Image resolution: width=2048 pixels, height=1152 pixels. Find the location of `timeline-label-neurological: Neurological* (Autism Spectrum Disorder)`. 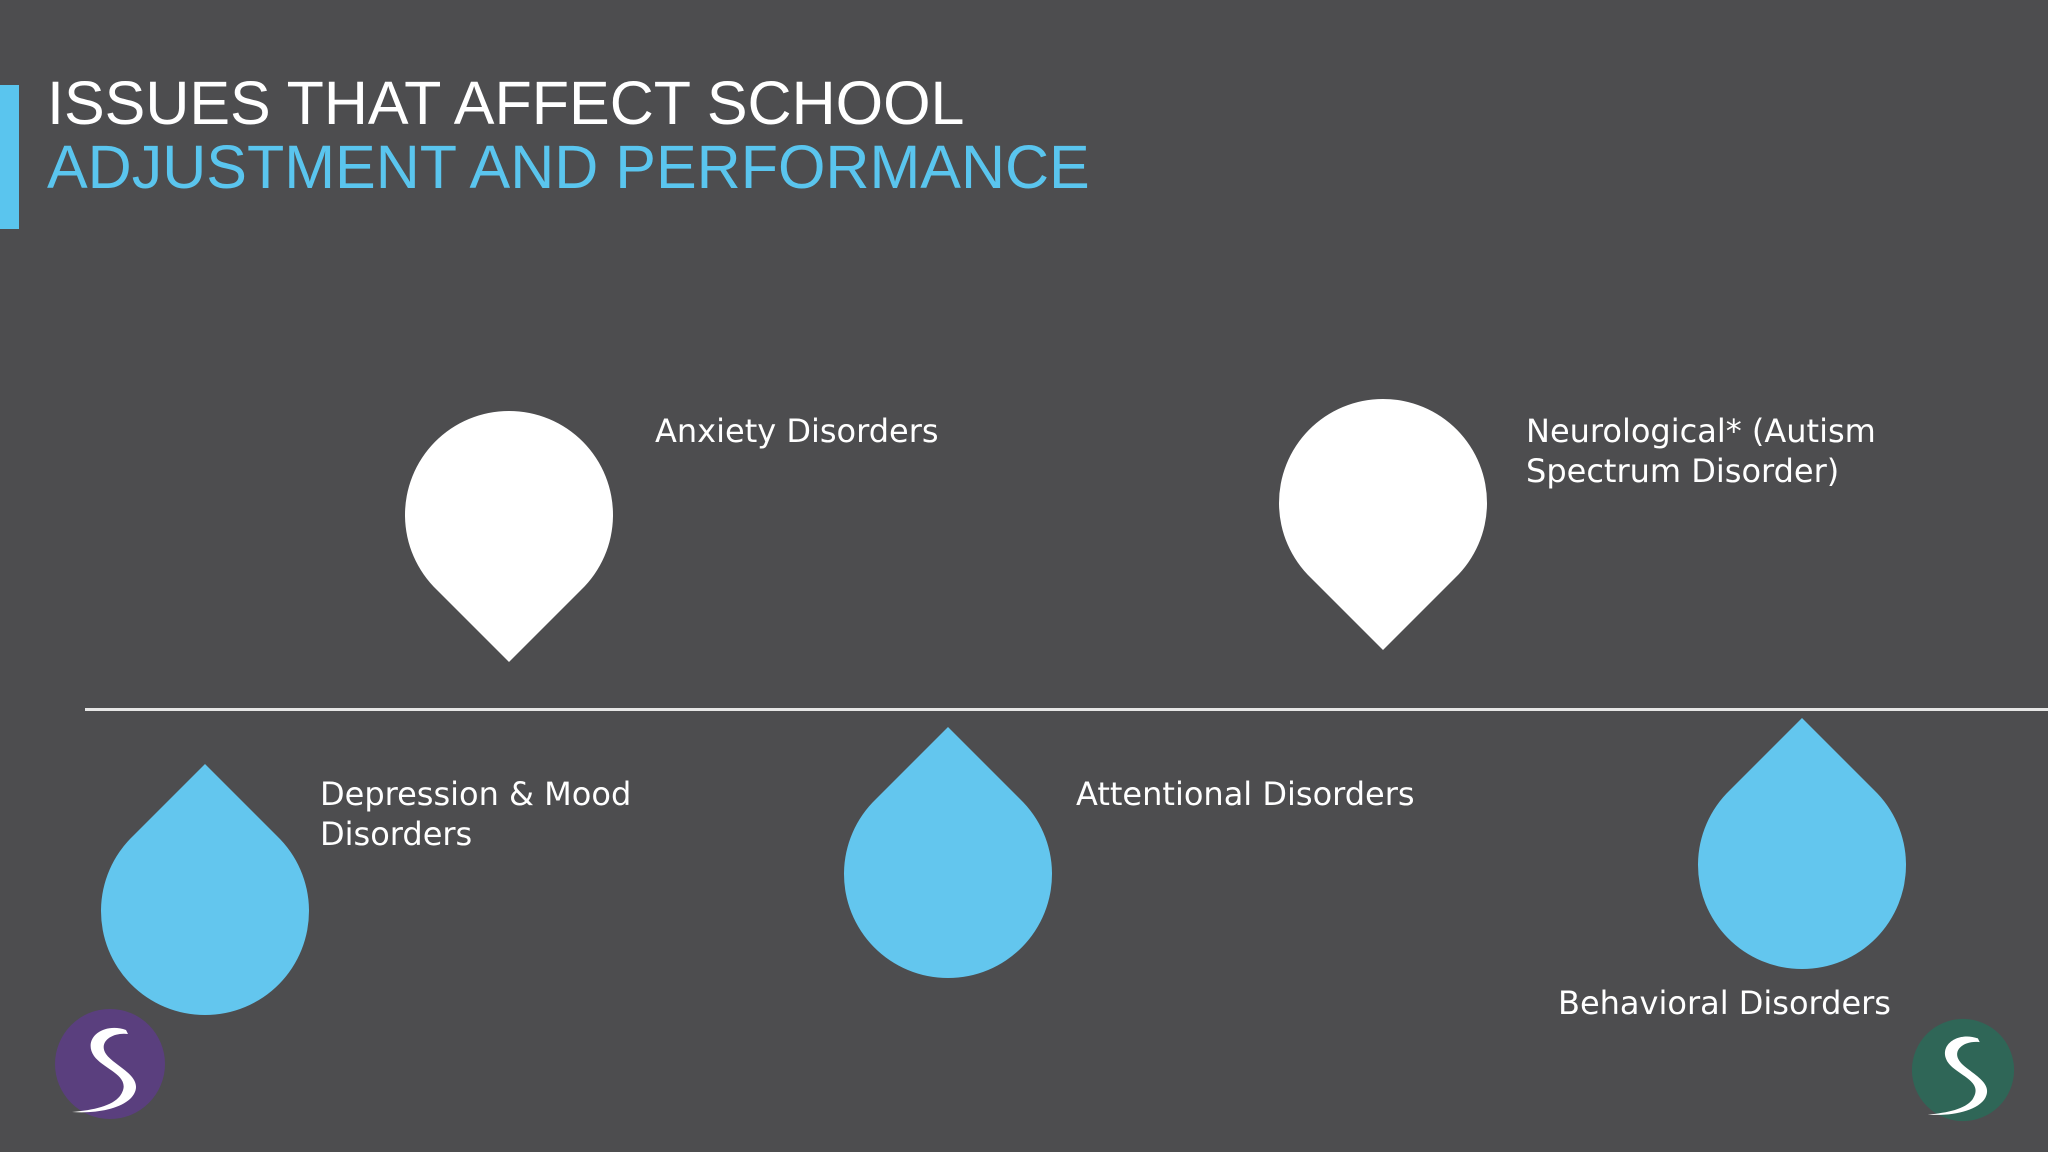

timeline-label-neurological: Neurological* (Autism Spectrum Disorder) is located at coordinates (1701, 451).